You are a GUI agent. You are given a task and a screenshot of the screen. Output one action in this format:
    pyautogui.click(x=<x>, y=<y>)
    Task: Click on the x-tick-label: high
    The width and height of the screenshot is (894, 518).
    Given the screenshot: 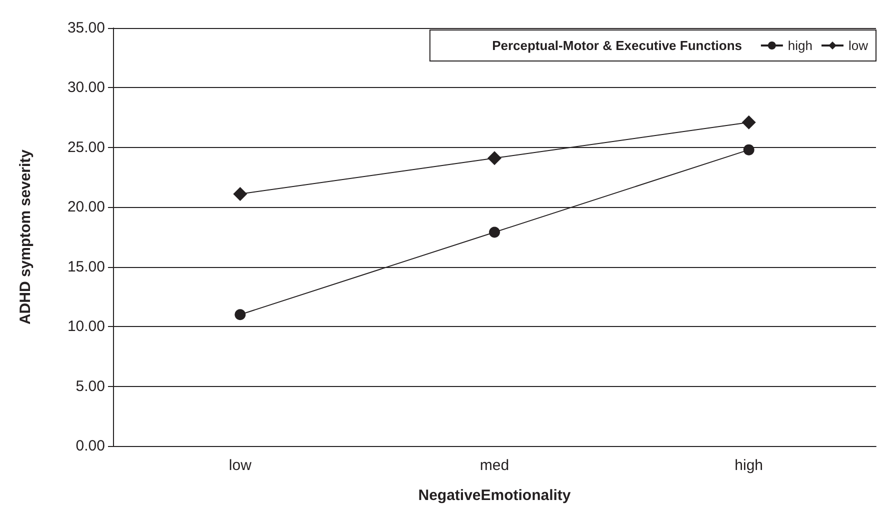 What is the action you would take?
    pyautogui.click(x=749, y=465)
    